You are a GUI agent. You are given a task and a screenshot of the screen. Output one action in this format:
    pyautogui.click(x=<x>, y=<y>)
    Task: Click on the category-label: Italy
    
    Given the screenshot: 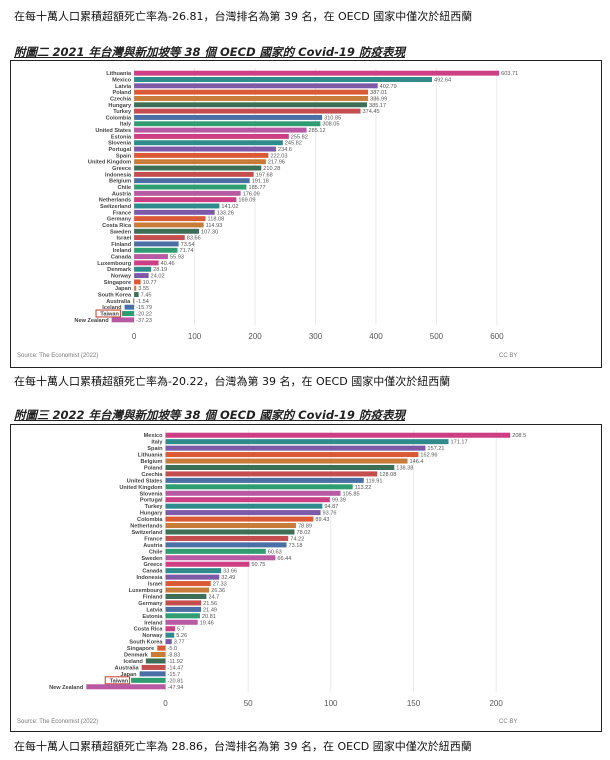 What is the action you would take?
    pyautogui.click(x=157, y=443)
    